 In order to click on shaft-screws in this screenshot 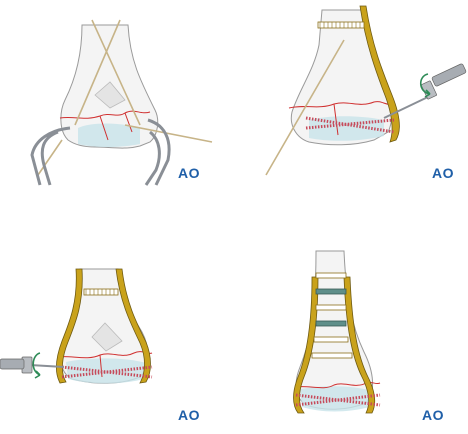, I will do `click(332, 315)`.